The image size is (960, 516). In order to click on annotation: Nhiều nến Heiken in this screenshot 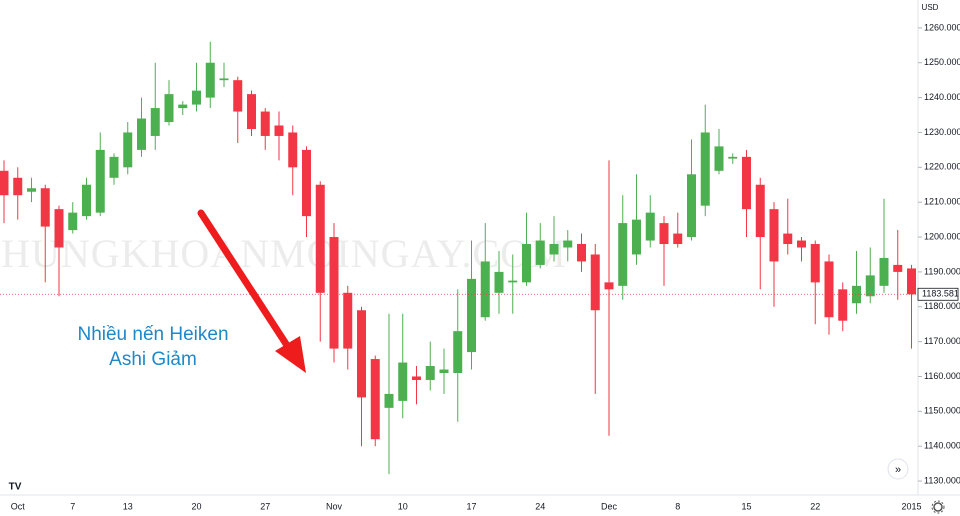, I will do `click(152, 334)`.